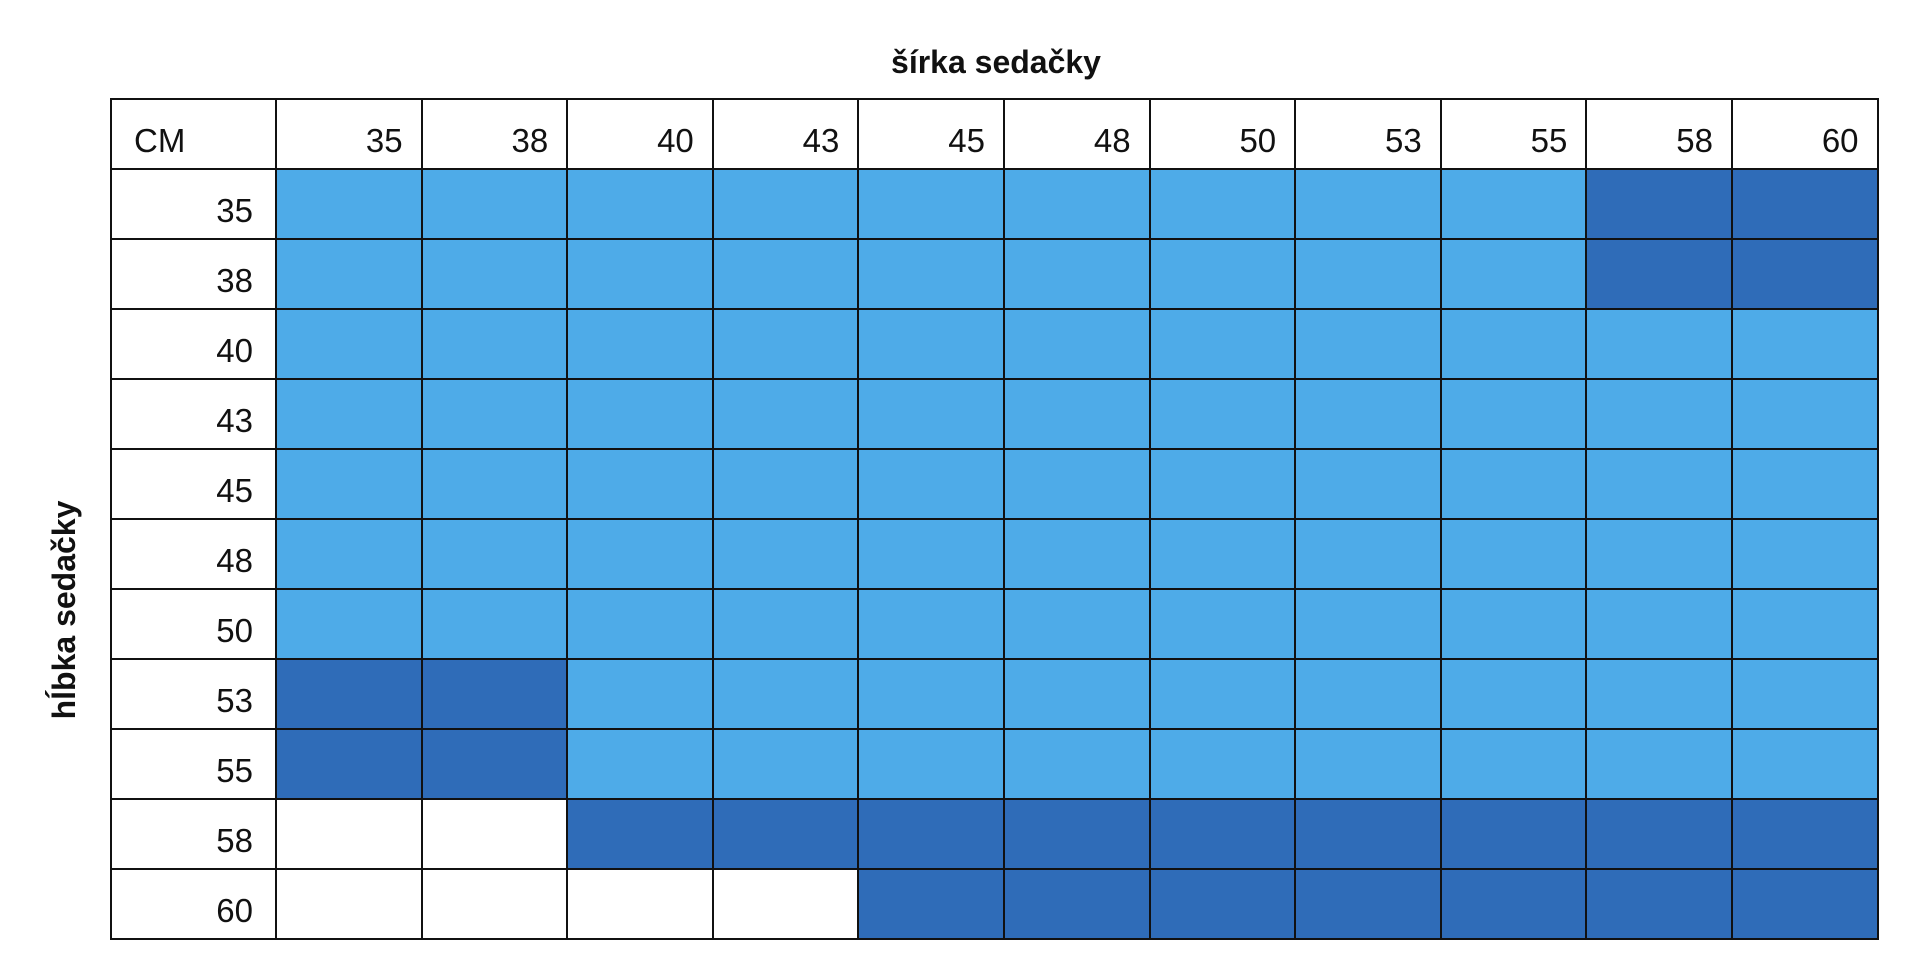 This screenshot has width=1920, height=976. I want to click on column-header-45: 45, so click(932, 135).